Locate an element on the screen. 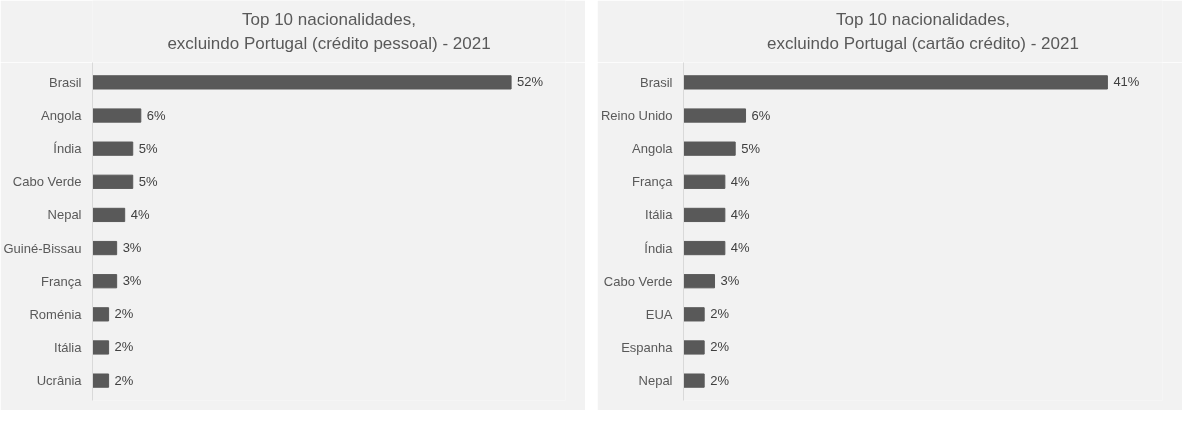  y-tick-label: EUA is located at coordinates (659, 314).